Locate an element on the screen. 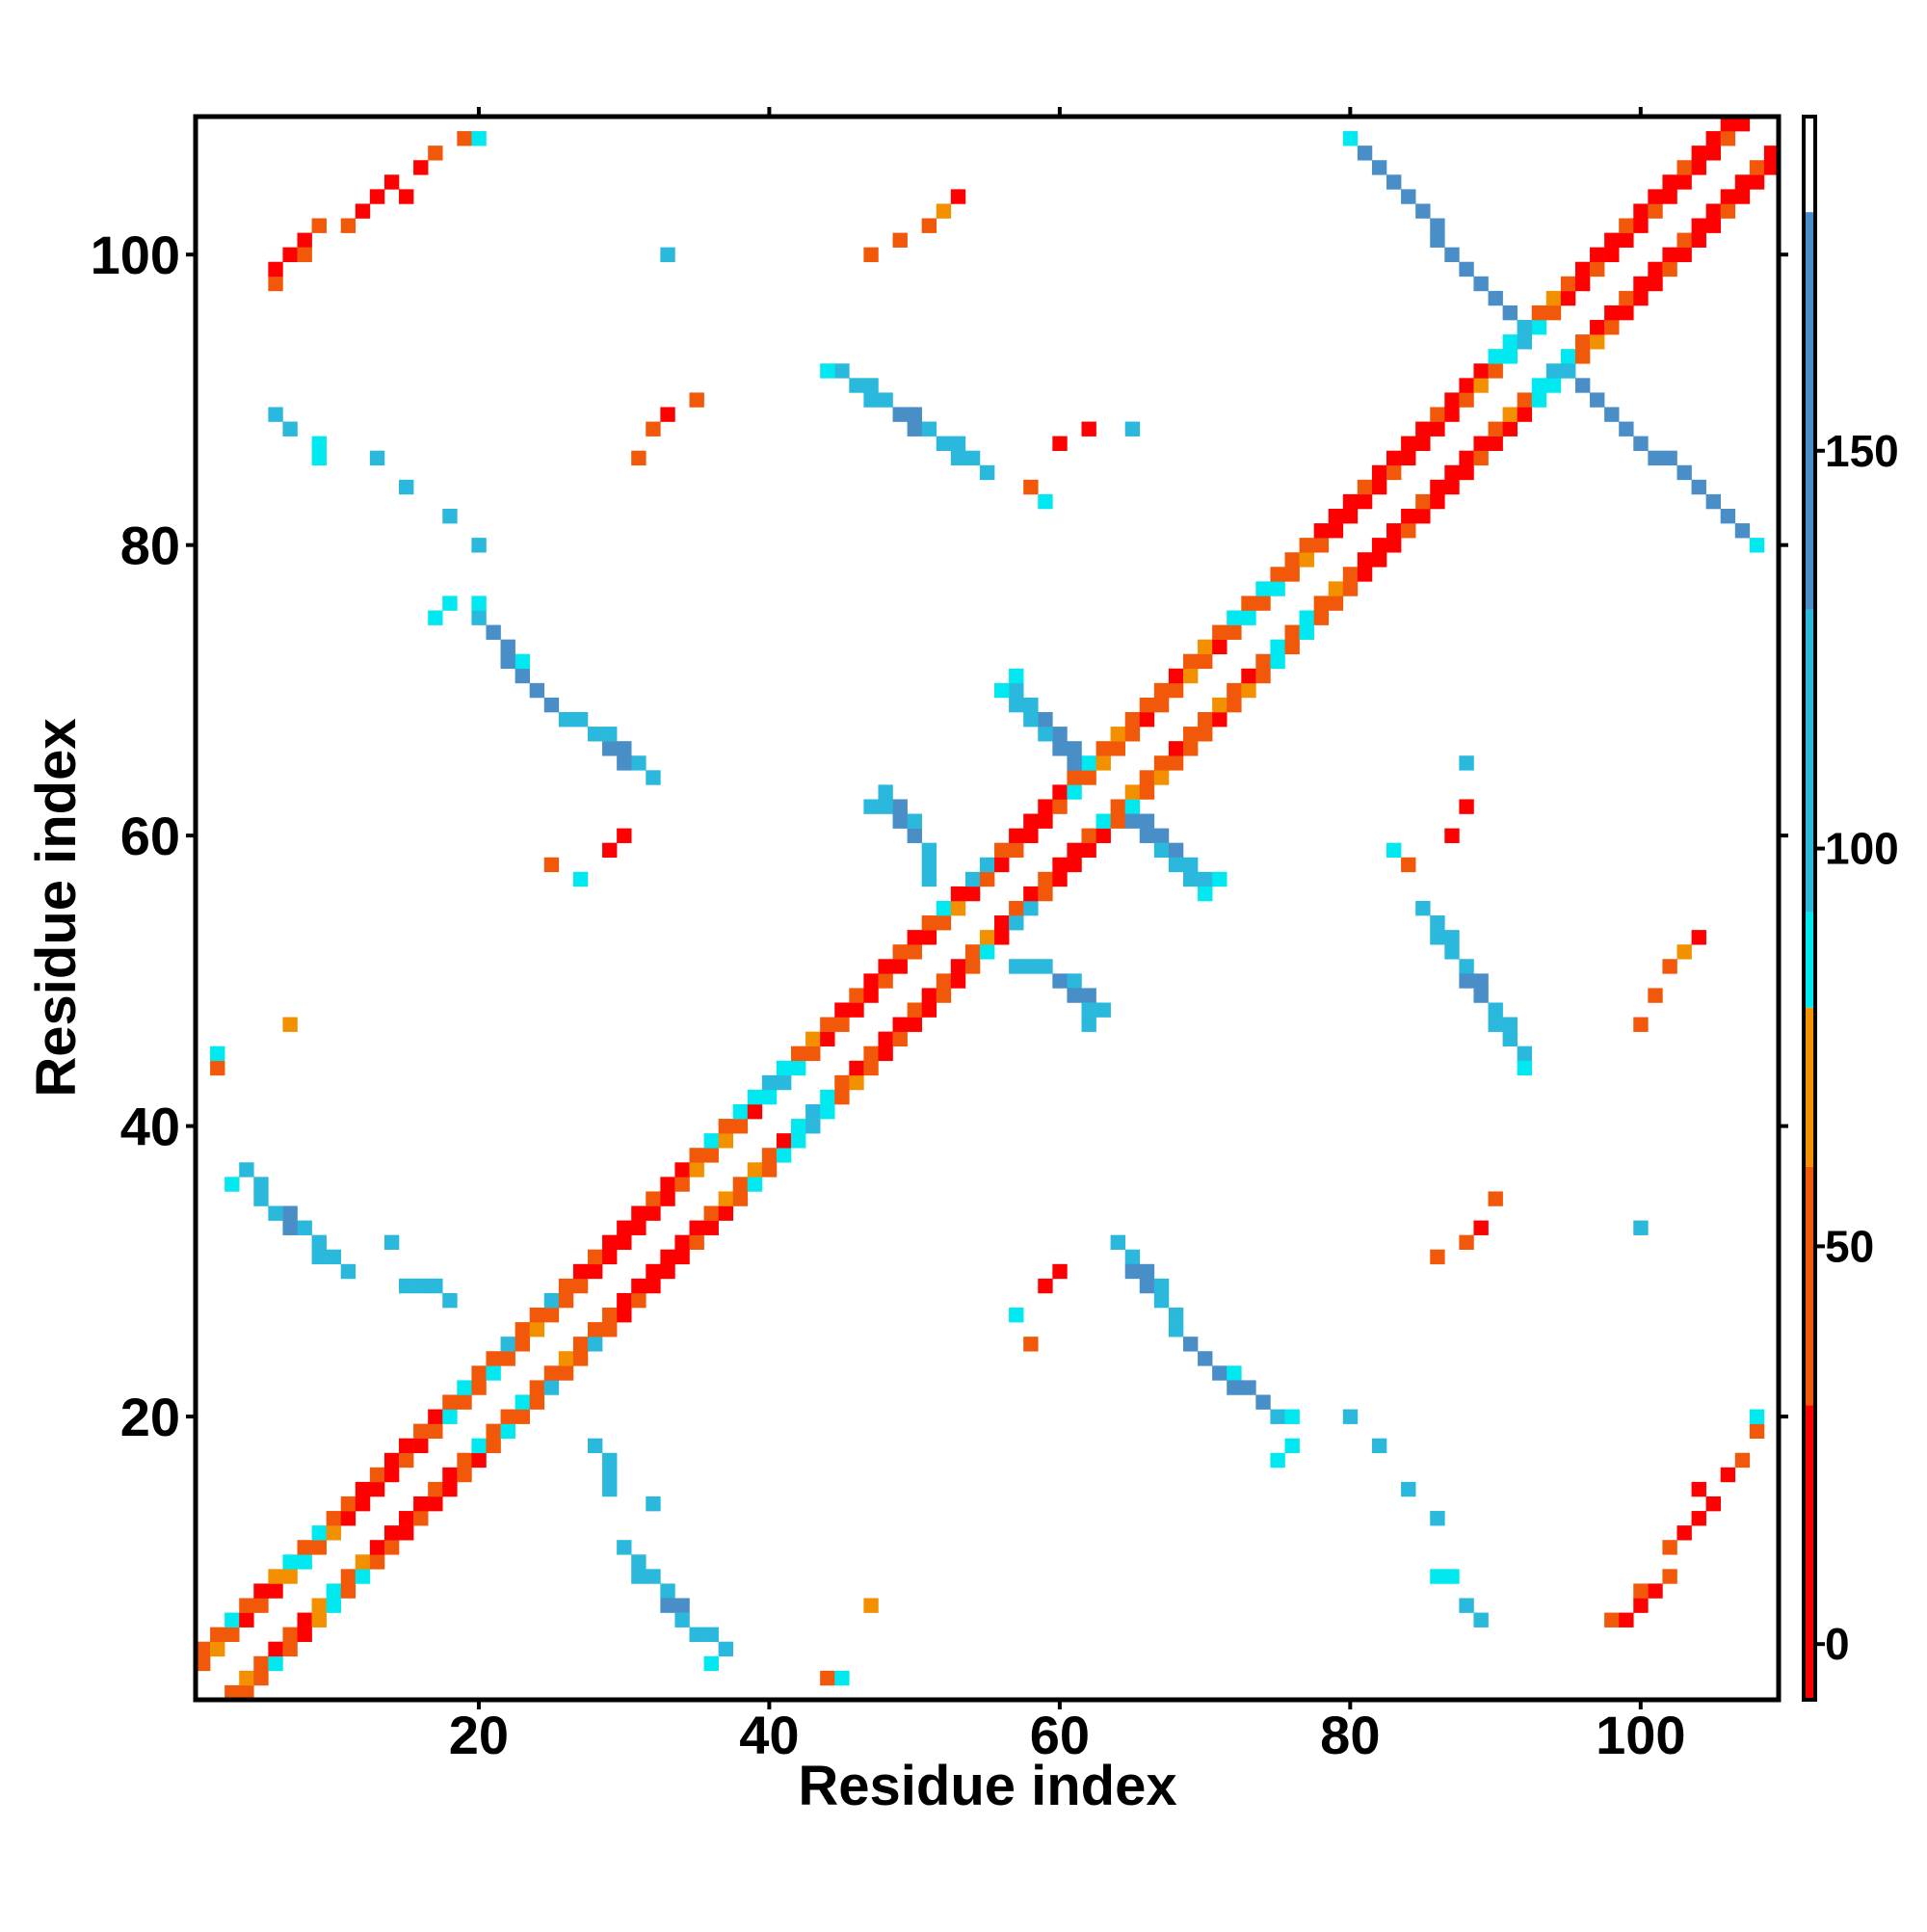  colorbar-frame is located at coordinates (1809, 908).